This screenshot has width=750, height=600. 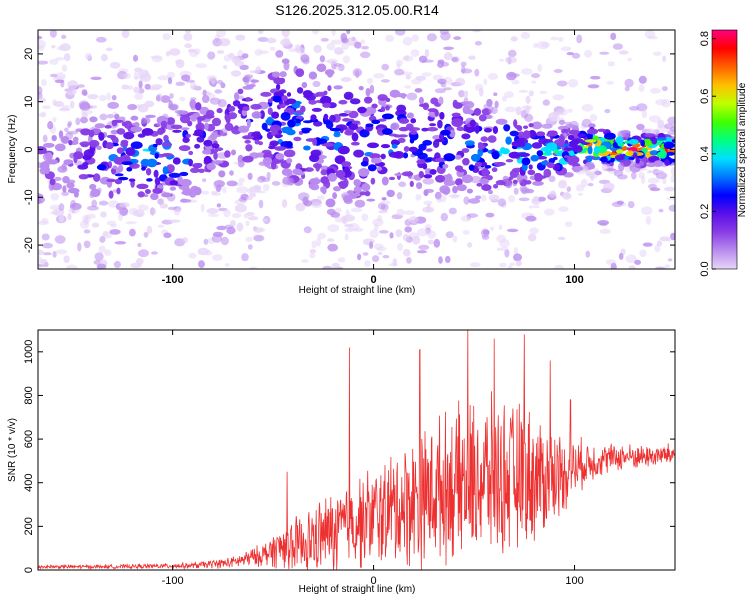 I want to click on y-tick-label: 600, so click(x=29, y=439).